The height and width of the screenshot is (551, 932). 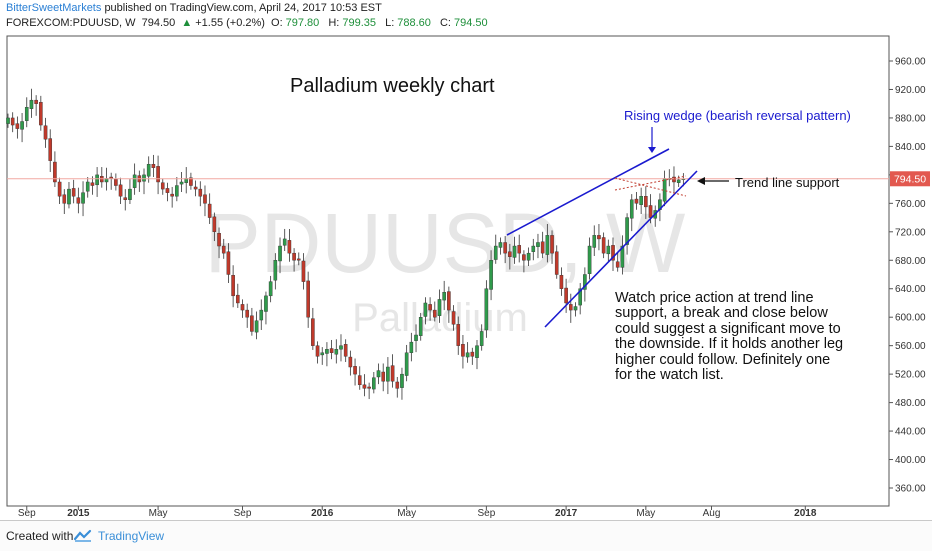 What do you see at coordinates (787, 182) in the screenshot?
I see `support-label: Trend line support` at bounding box center [787, 182].